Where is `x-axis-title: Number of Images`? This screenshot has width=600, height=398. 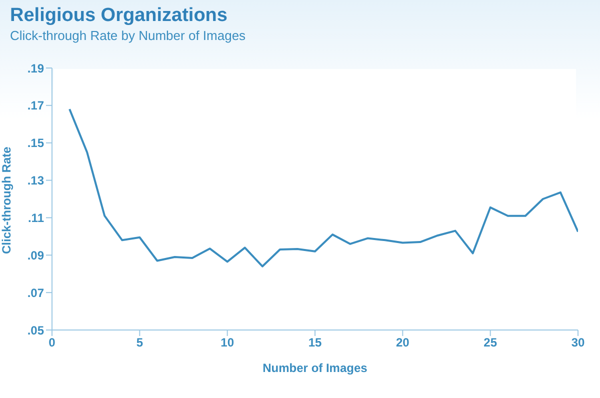 x-axis-title: Number of Images is located at coordinates (315, 368).